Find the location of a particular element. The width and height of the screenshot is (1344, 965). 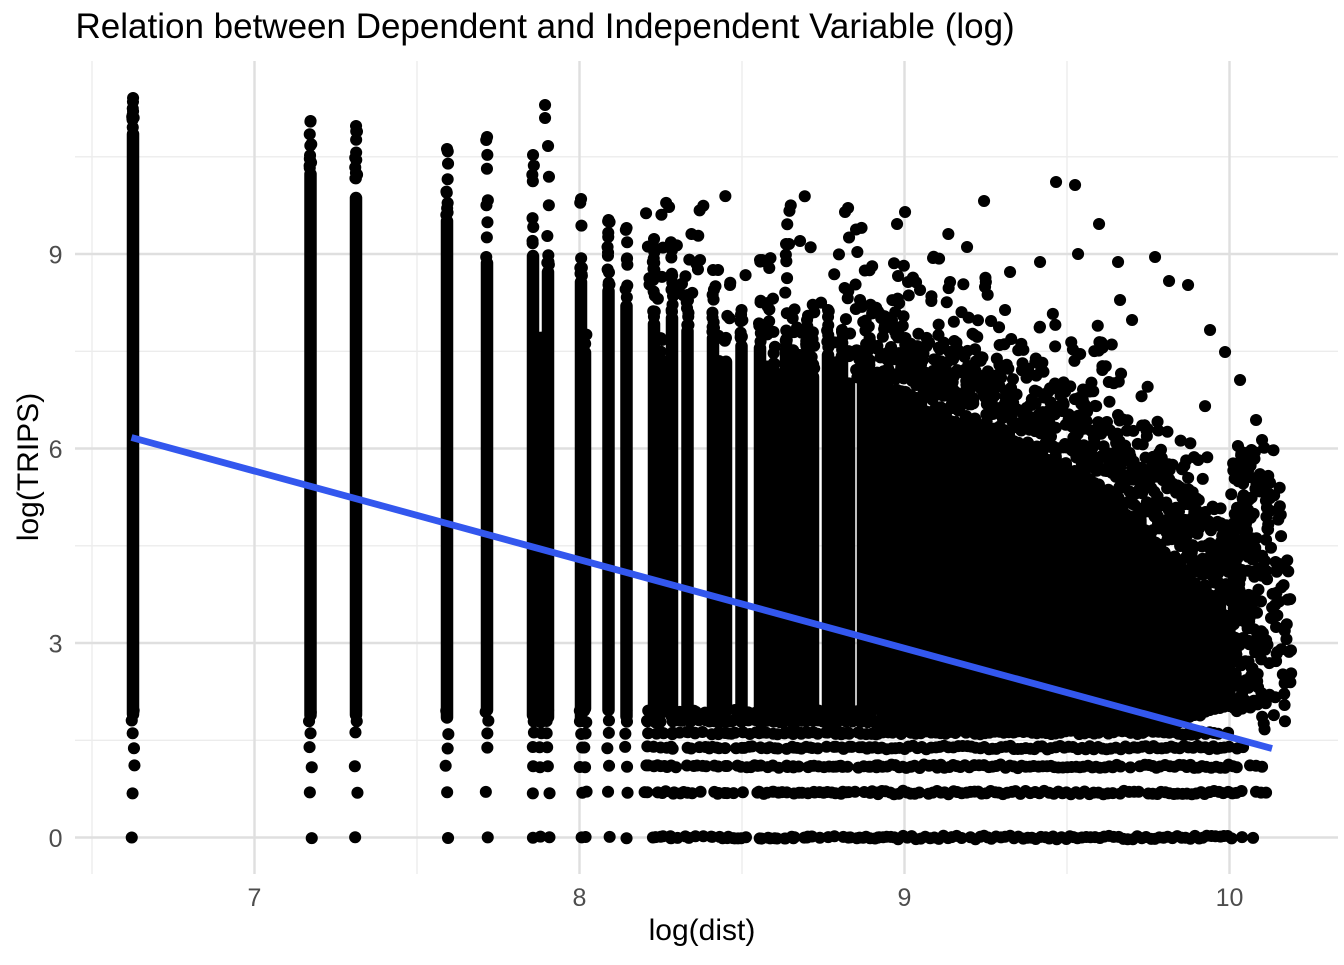

svg-text: 0 is located at coordinates (56, 839).